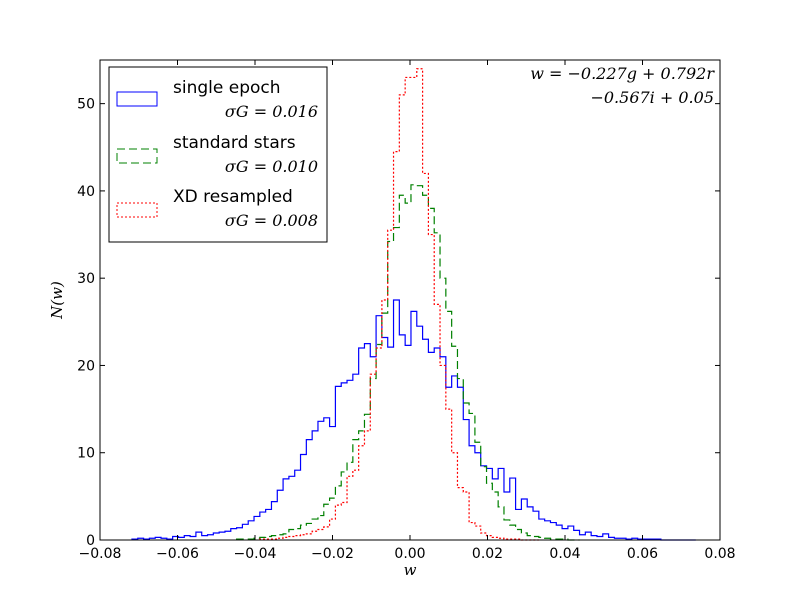  Describe the element at coordinates (86, 279) in the screenshot. I see `y-tick-label: 30` at that location.